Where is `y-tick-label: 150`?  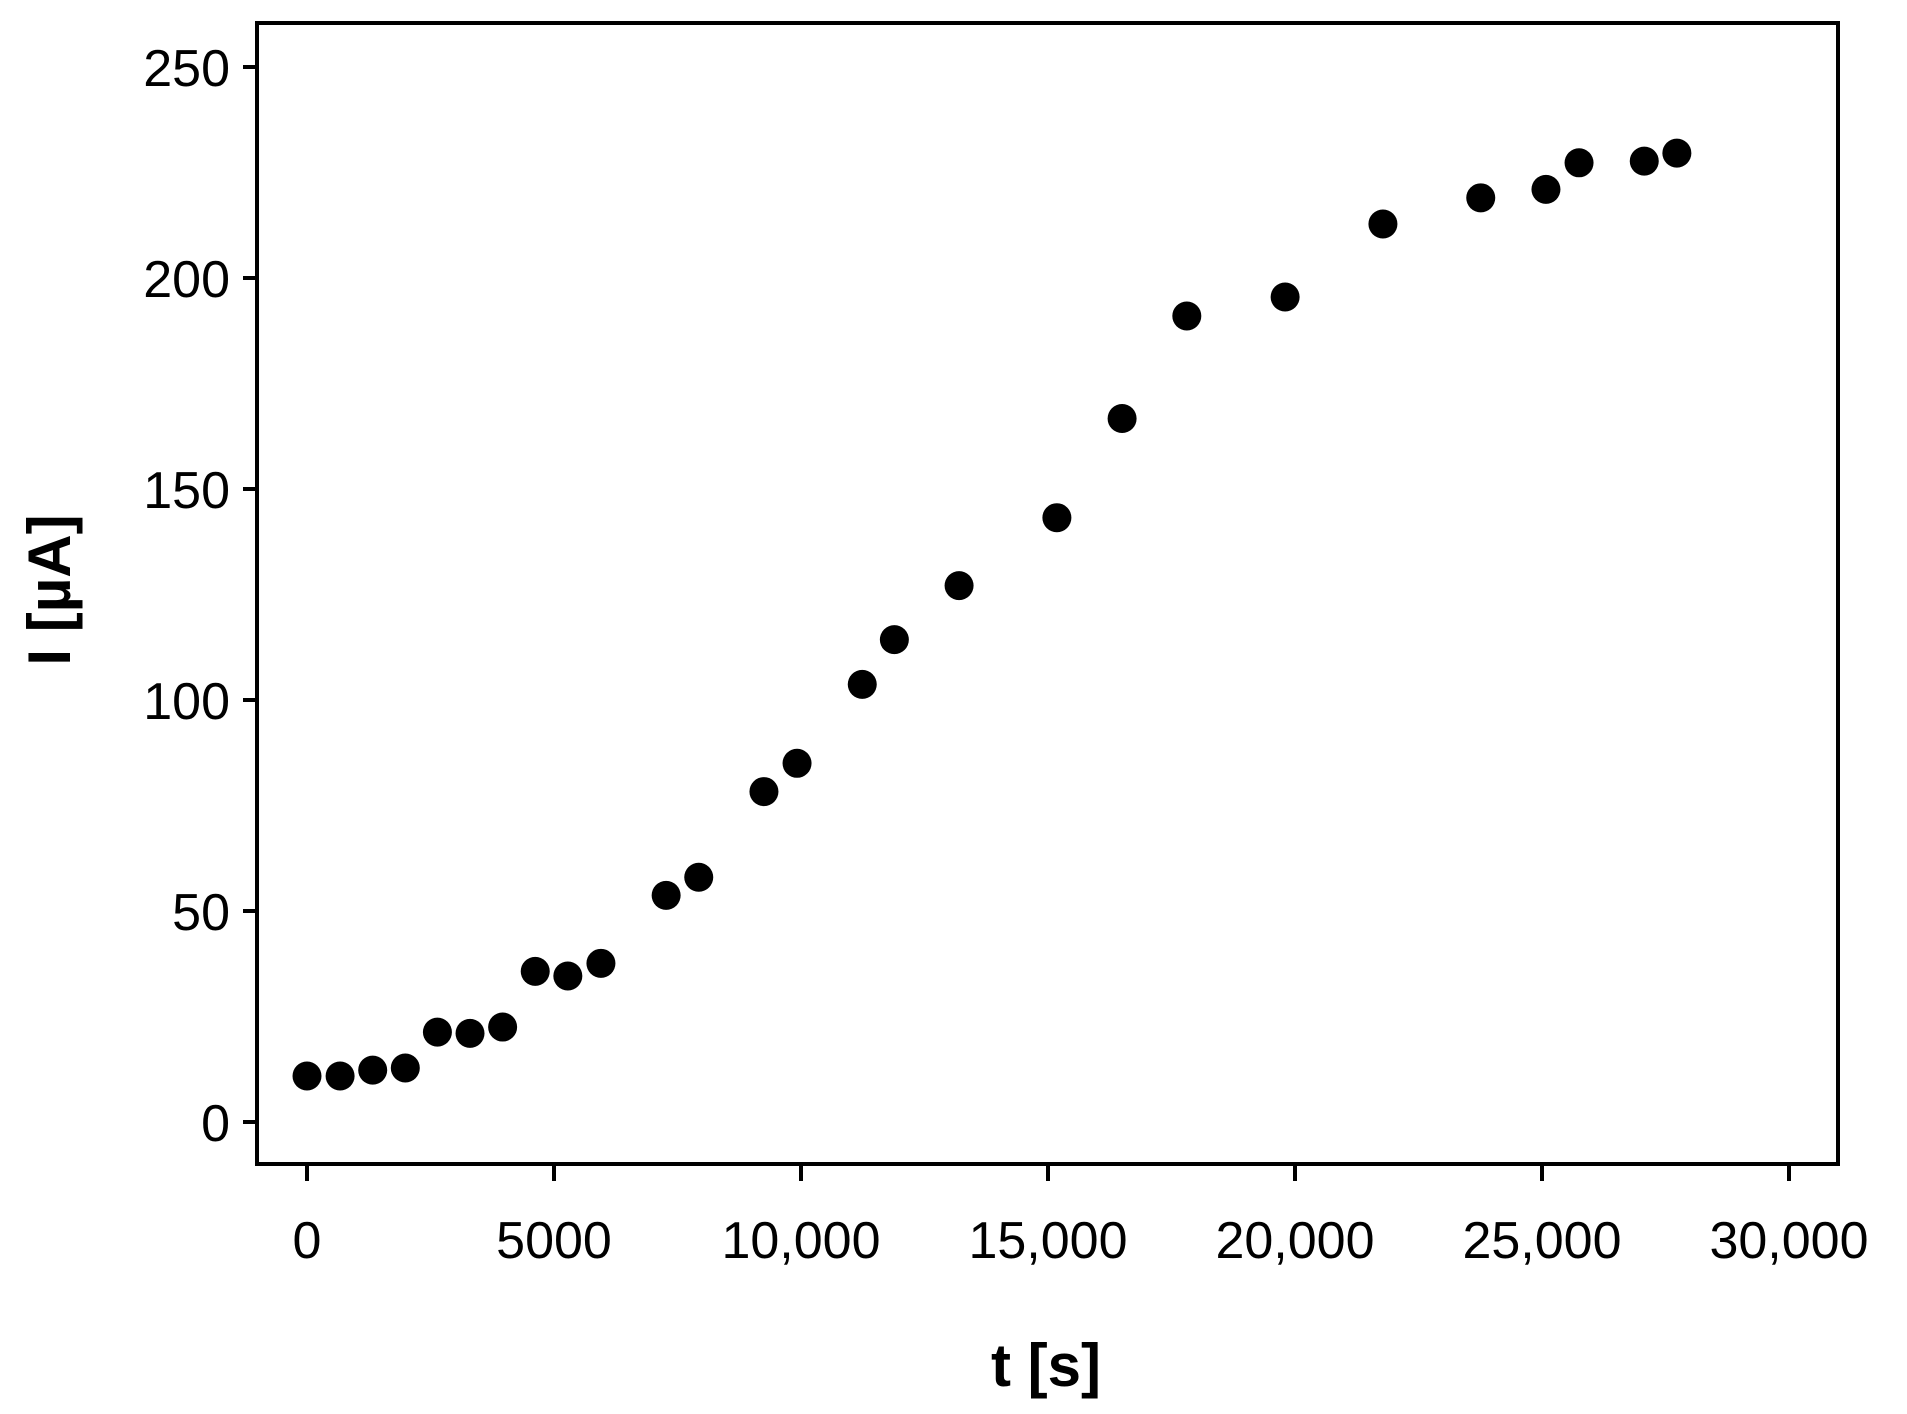 y-tick-label: 150 is located at coordinates (186, 491).